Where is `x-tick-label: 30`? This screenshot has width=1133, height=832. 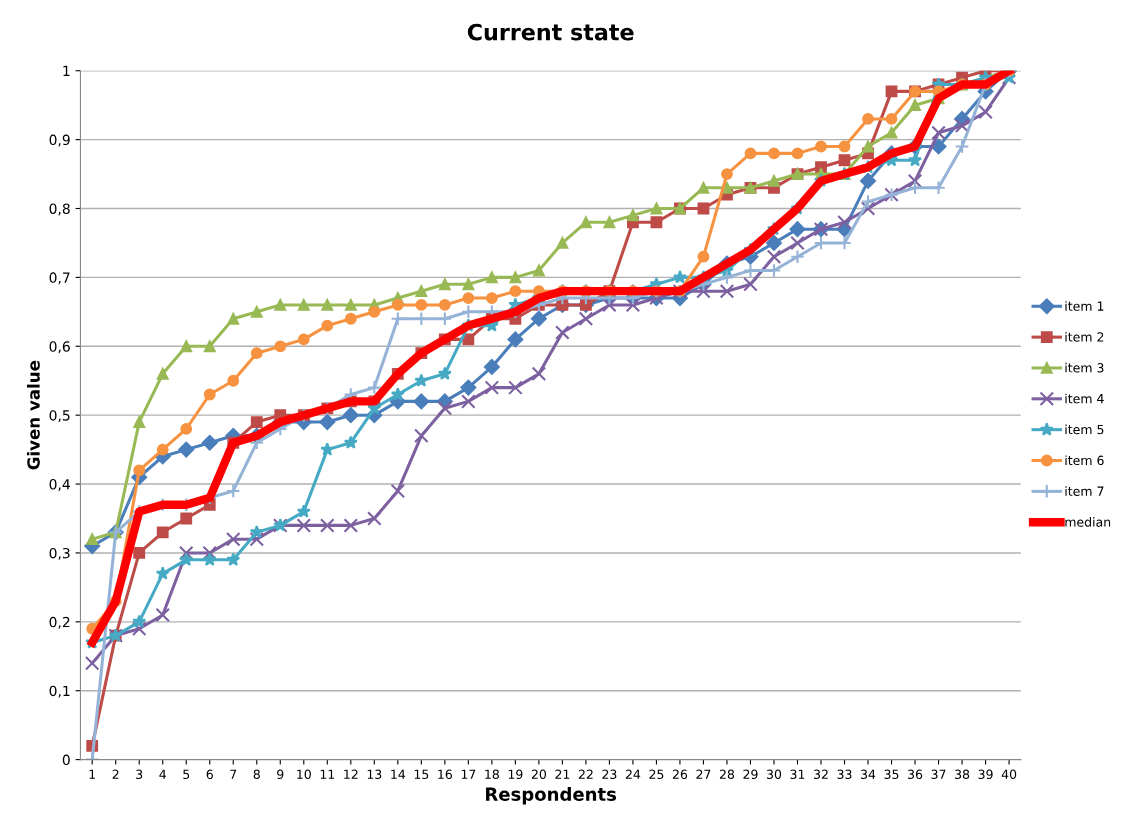 x-tick-label: 30 is located at coordinates (774, 774).